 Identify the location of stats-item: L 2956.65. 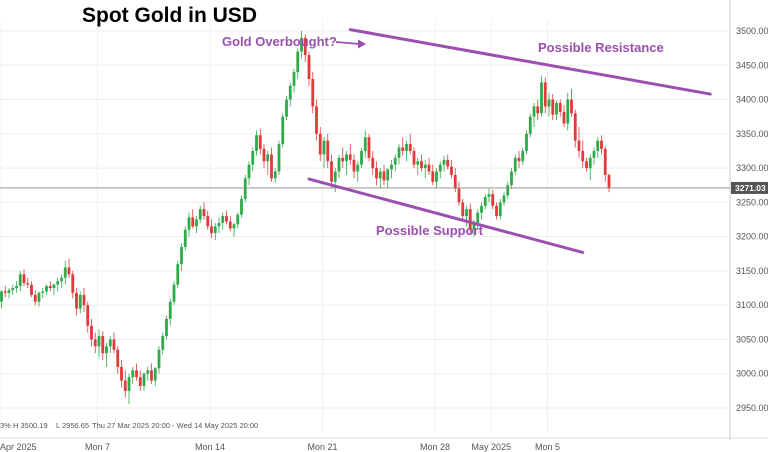
(72, 425).